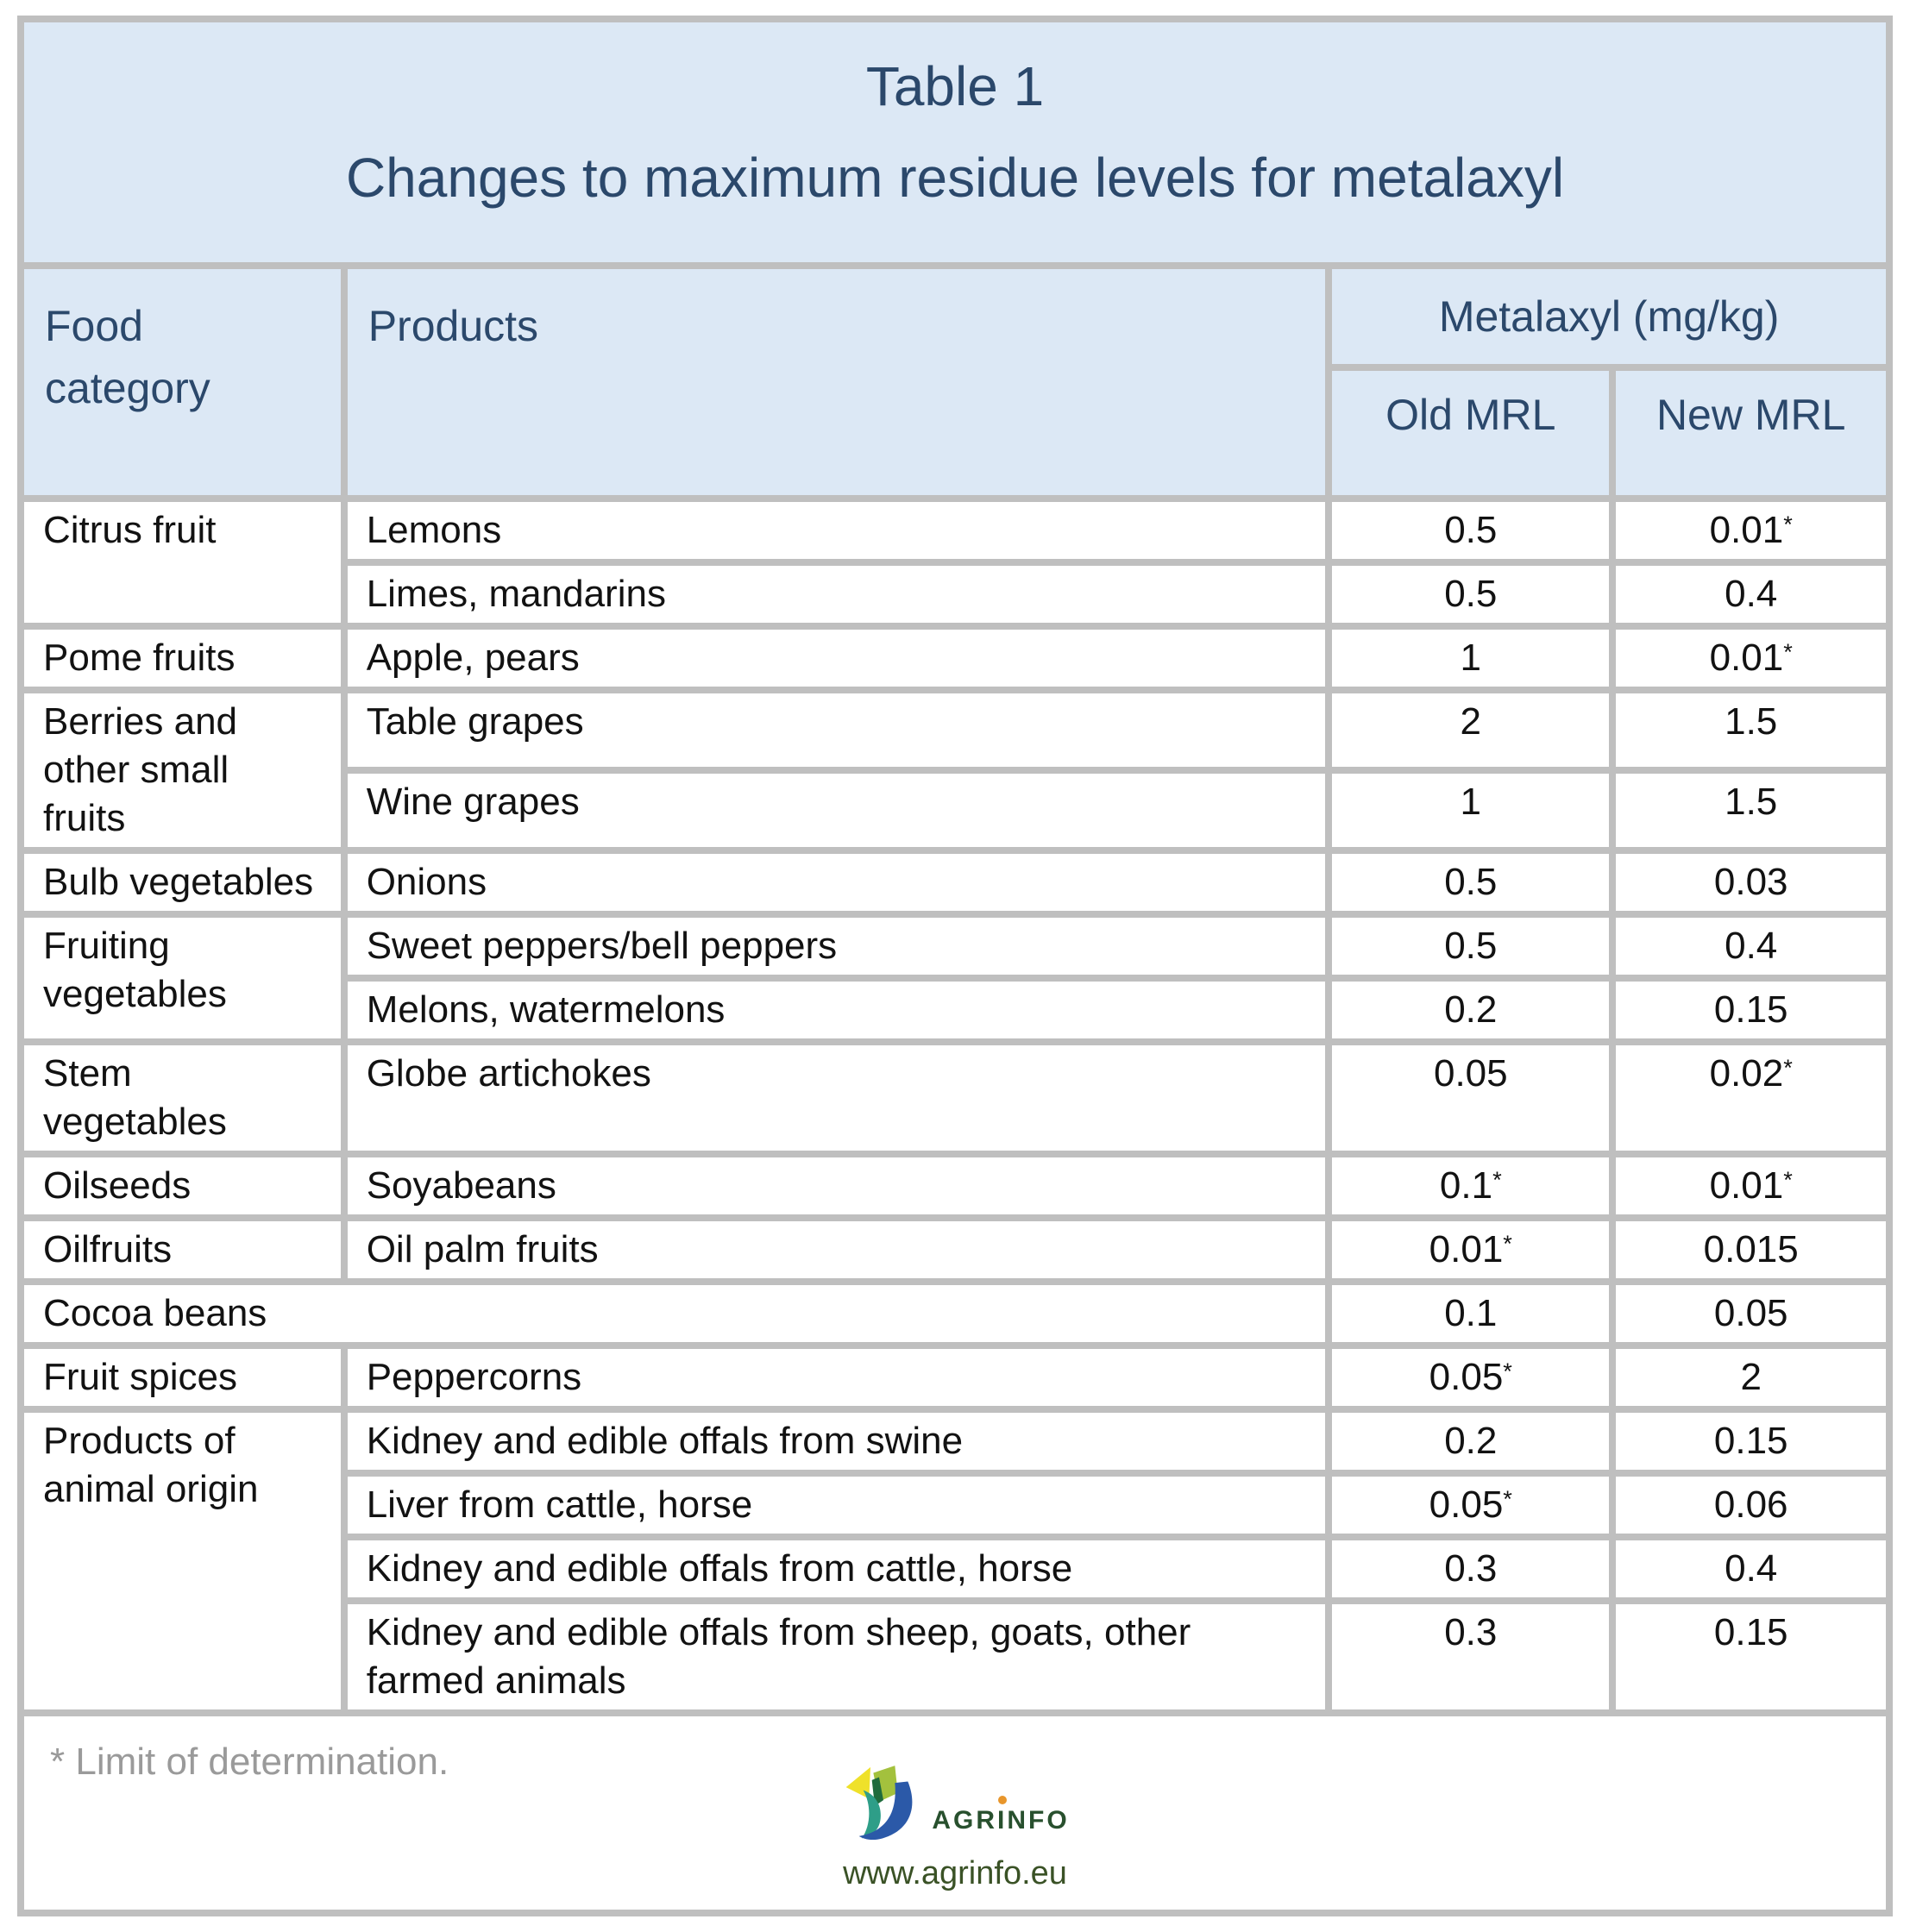 Image resolution: width=1910 pixels, height=1932 pixels. Describe the element at coordinates (836, 1010) in the screenshot. I see `product-cell: Melons, watermelons` at that location.